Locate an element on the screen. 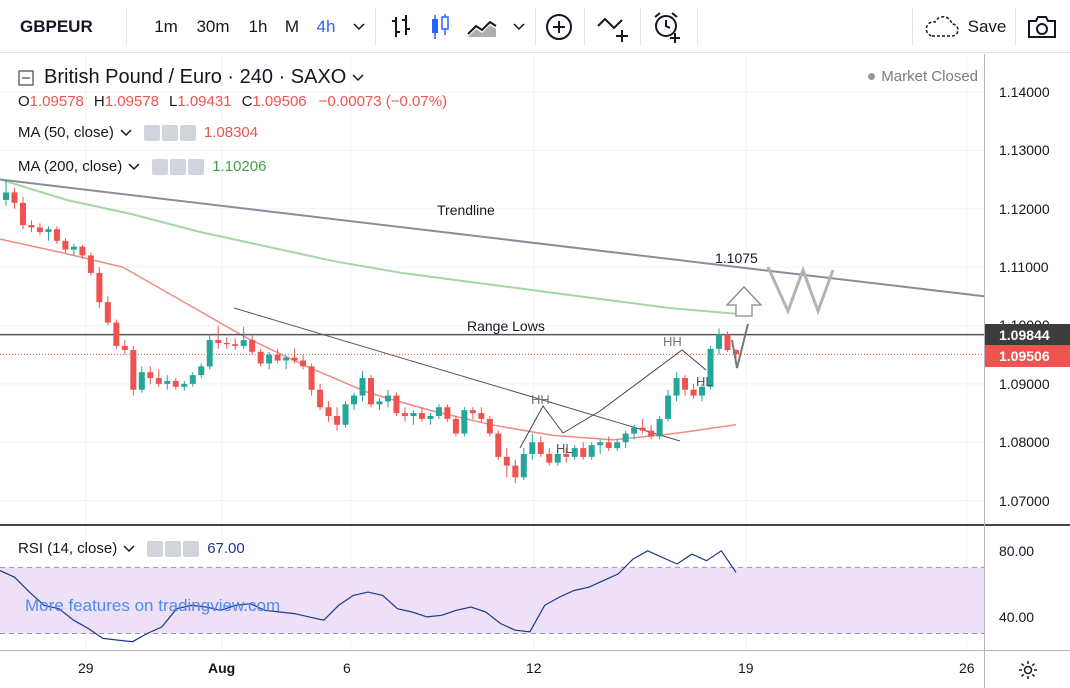 The image size is (1070, 688). series-title: British Pound / Euro · 240 · SAXO is located at coordinates (195, 77).